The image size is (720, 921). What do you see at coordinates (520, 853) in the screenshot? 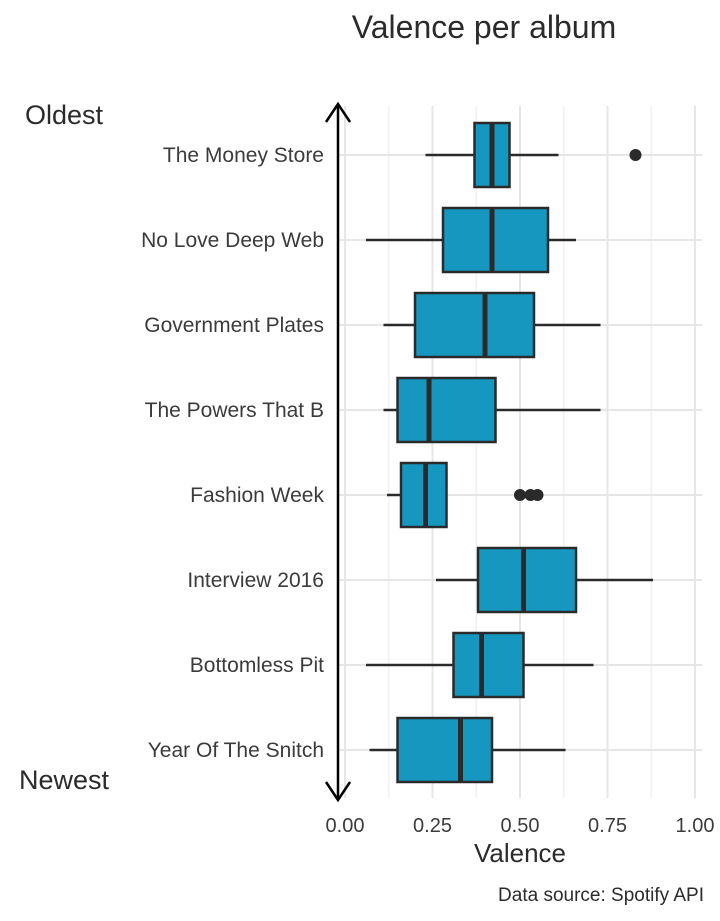
I see `x-axis-title: Valence` at bounding box center [520, 853].